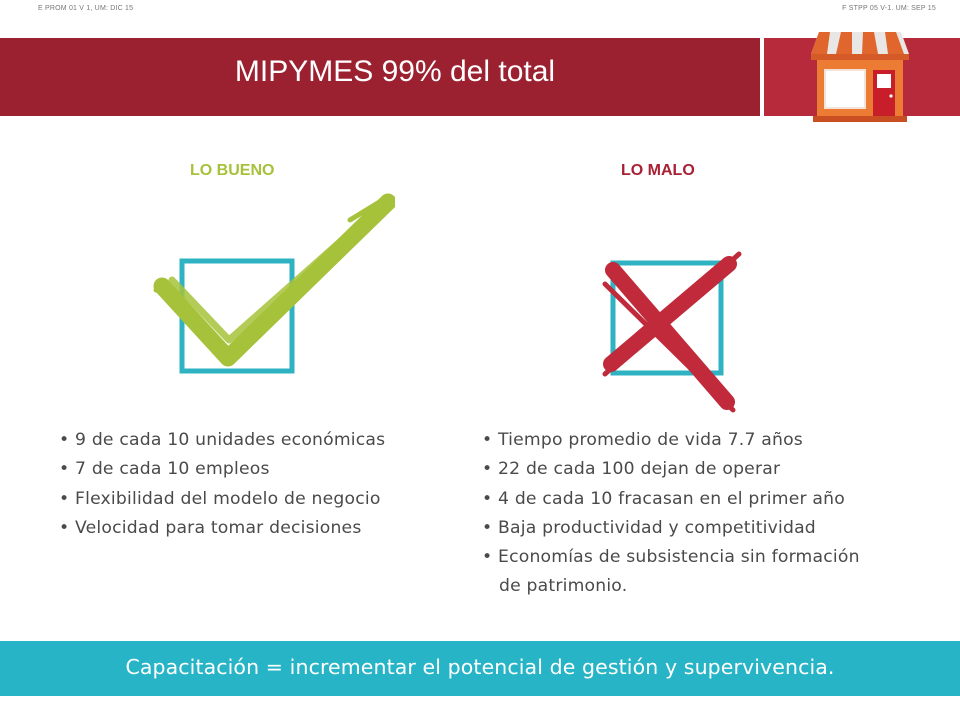 This screenshot has height=720, width=960. I want to click on list-item: 22 de cada 100 dejan de operar, so click(671, 469).